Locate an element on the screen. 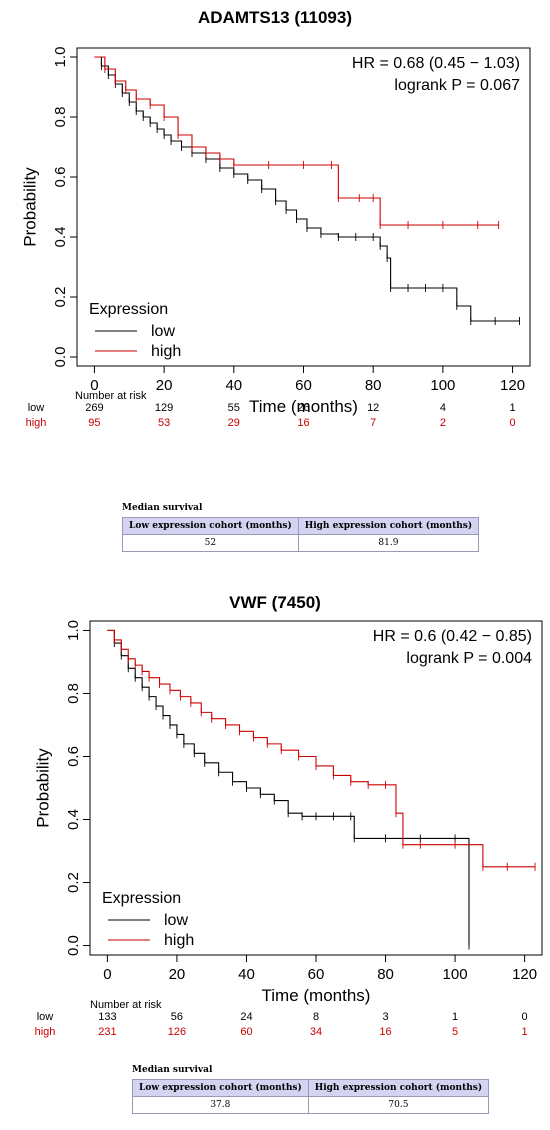 The image size is (550, 1130). hr-annotation: HR = 0.6 (0.42 − 0.85) is located at coordinates (452, 636).